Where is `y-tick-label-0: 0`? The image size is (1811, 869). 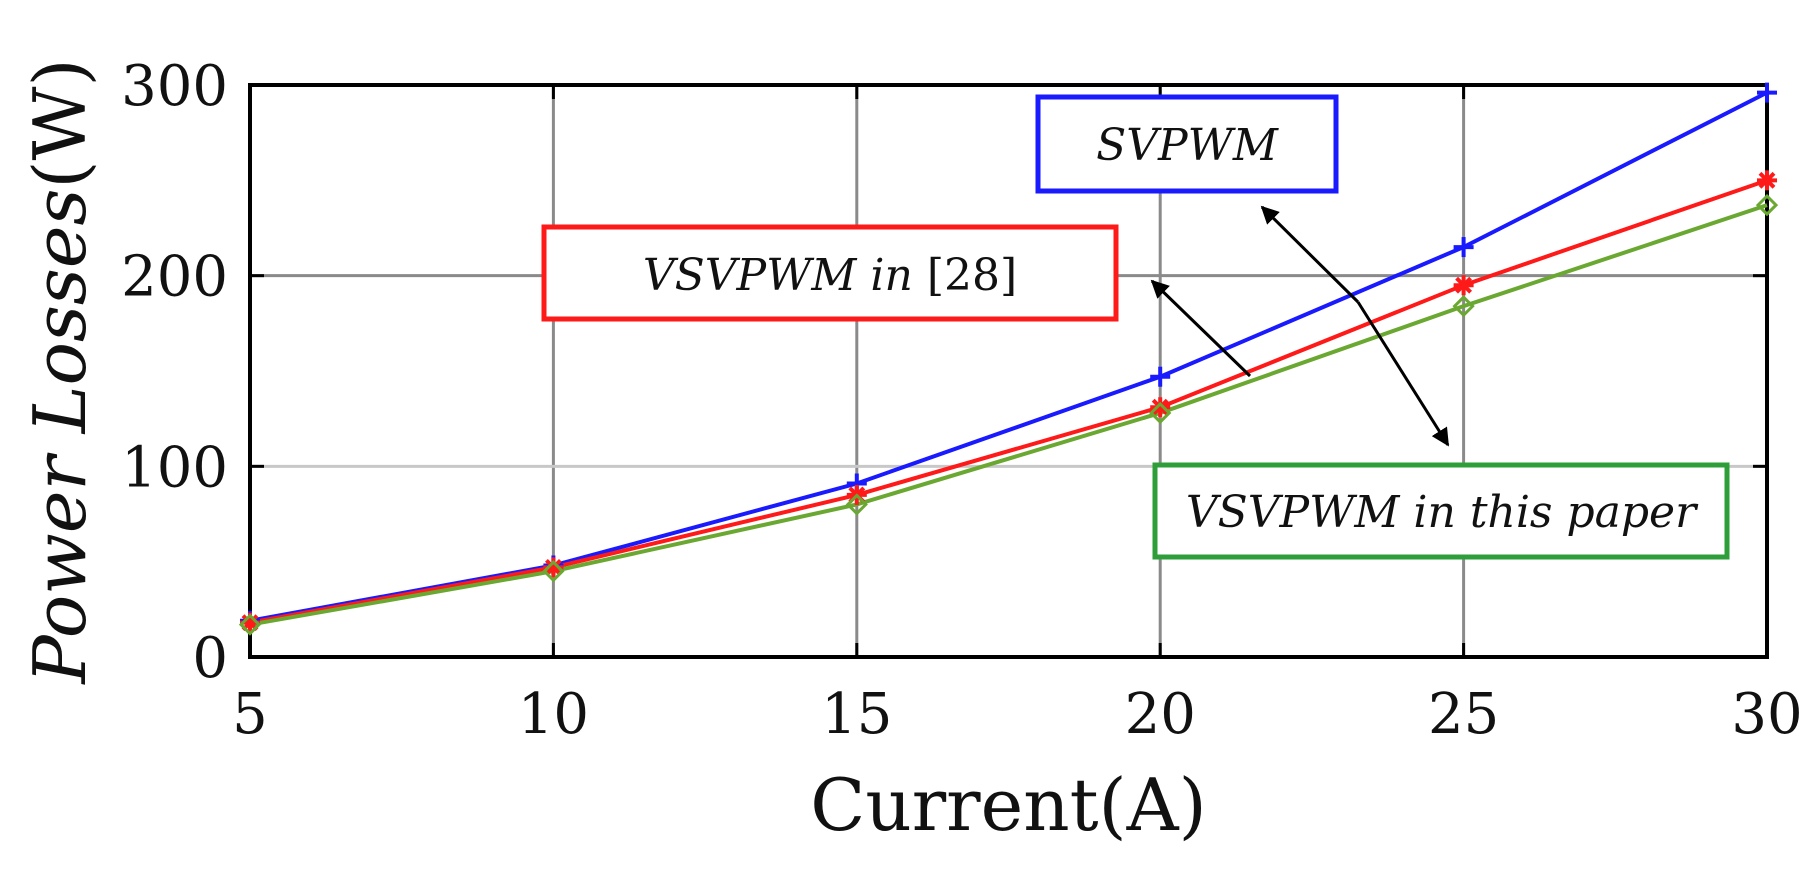
y-tick-label-0: 0 is located at coordinates (210, 658).